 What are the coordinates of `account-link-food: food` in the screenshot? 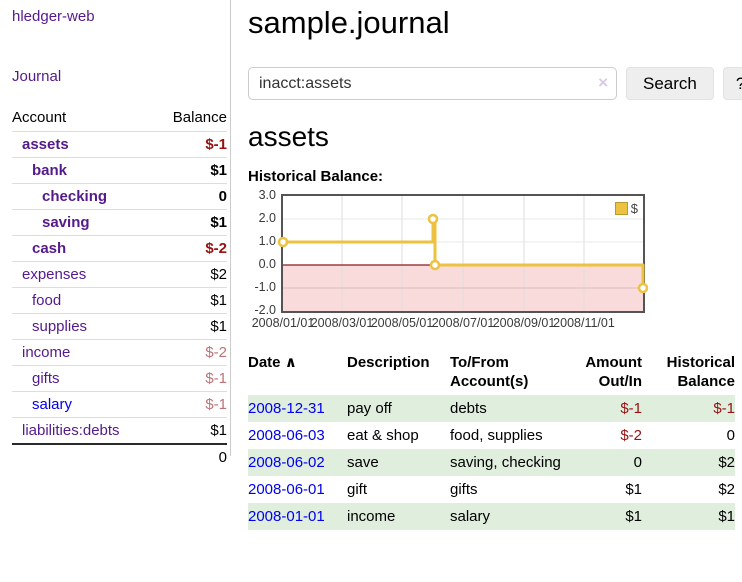 It's located at (47, 300).